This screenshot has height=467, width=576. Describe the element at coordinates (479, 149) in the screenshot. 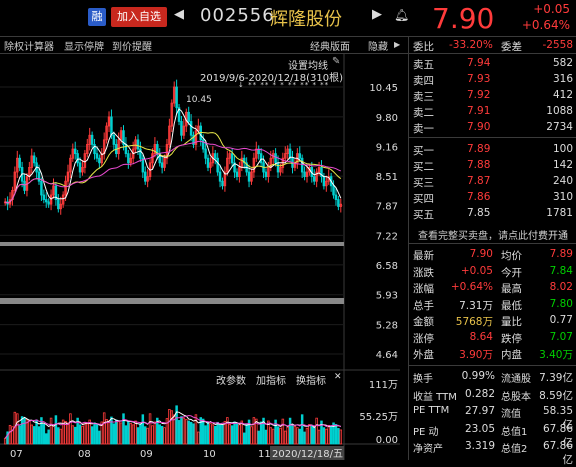

I see `bid-price: 7.89` at that location.